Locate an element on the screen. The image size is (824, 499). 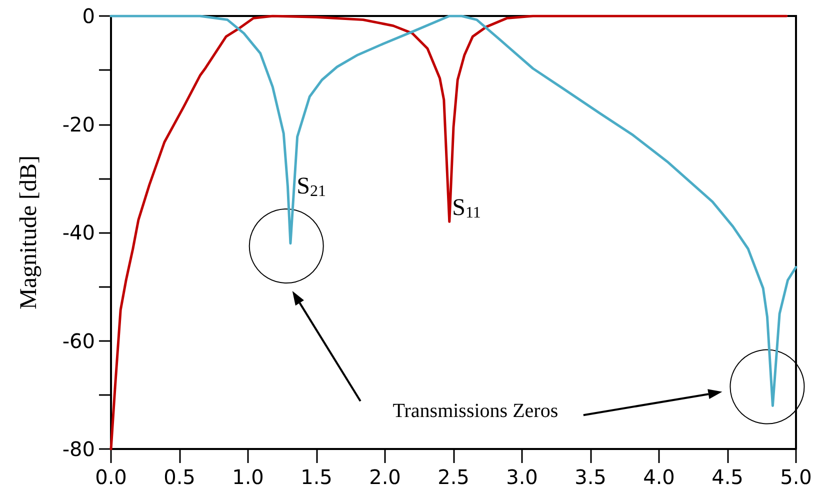
x-tick-label: 3.5 is located at coordinates (590, 477).